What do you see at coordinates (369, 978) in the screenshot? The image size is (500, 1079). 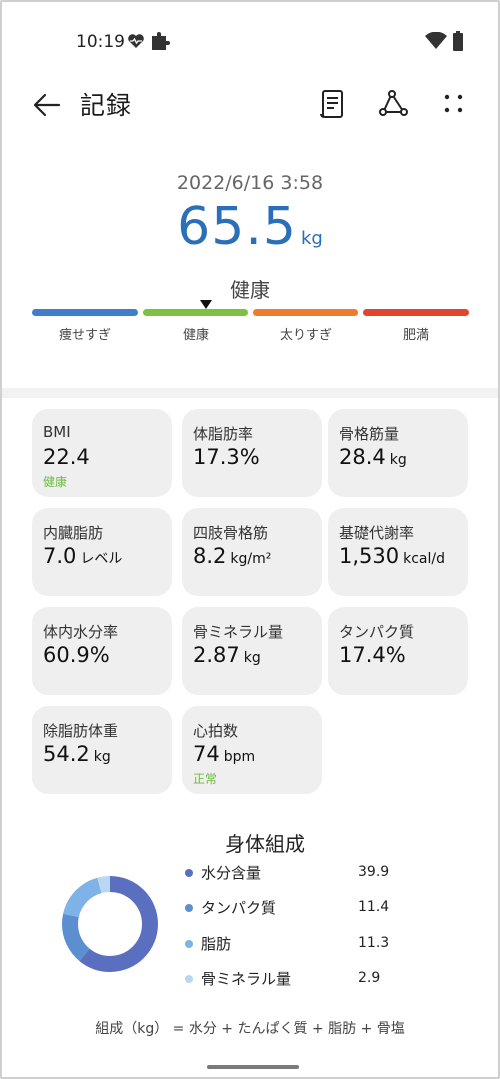 I see `legend-value: 2.9` at bounding box center [369, 978].